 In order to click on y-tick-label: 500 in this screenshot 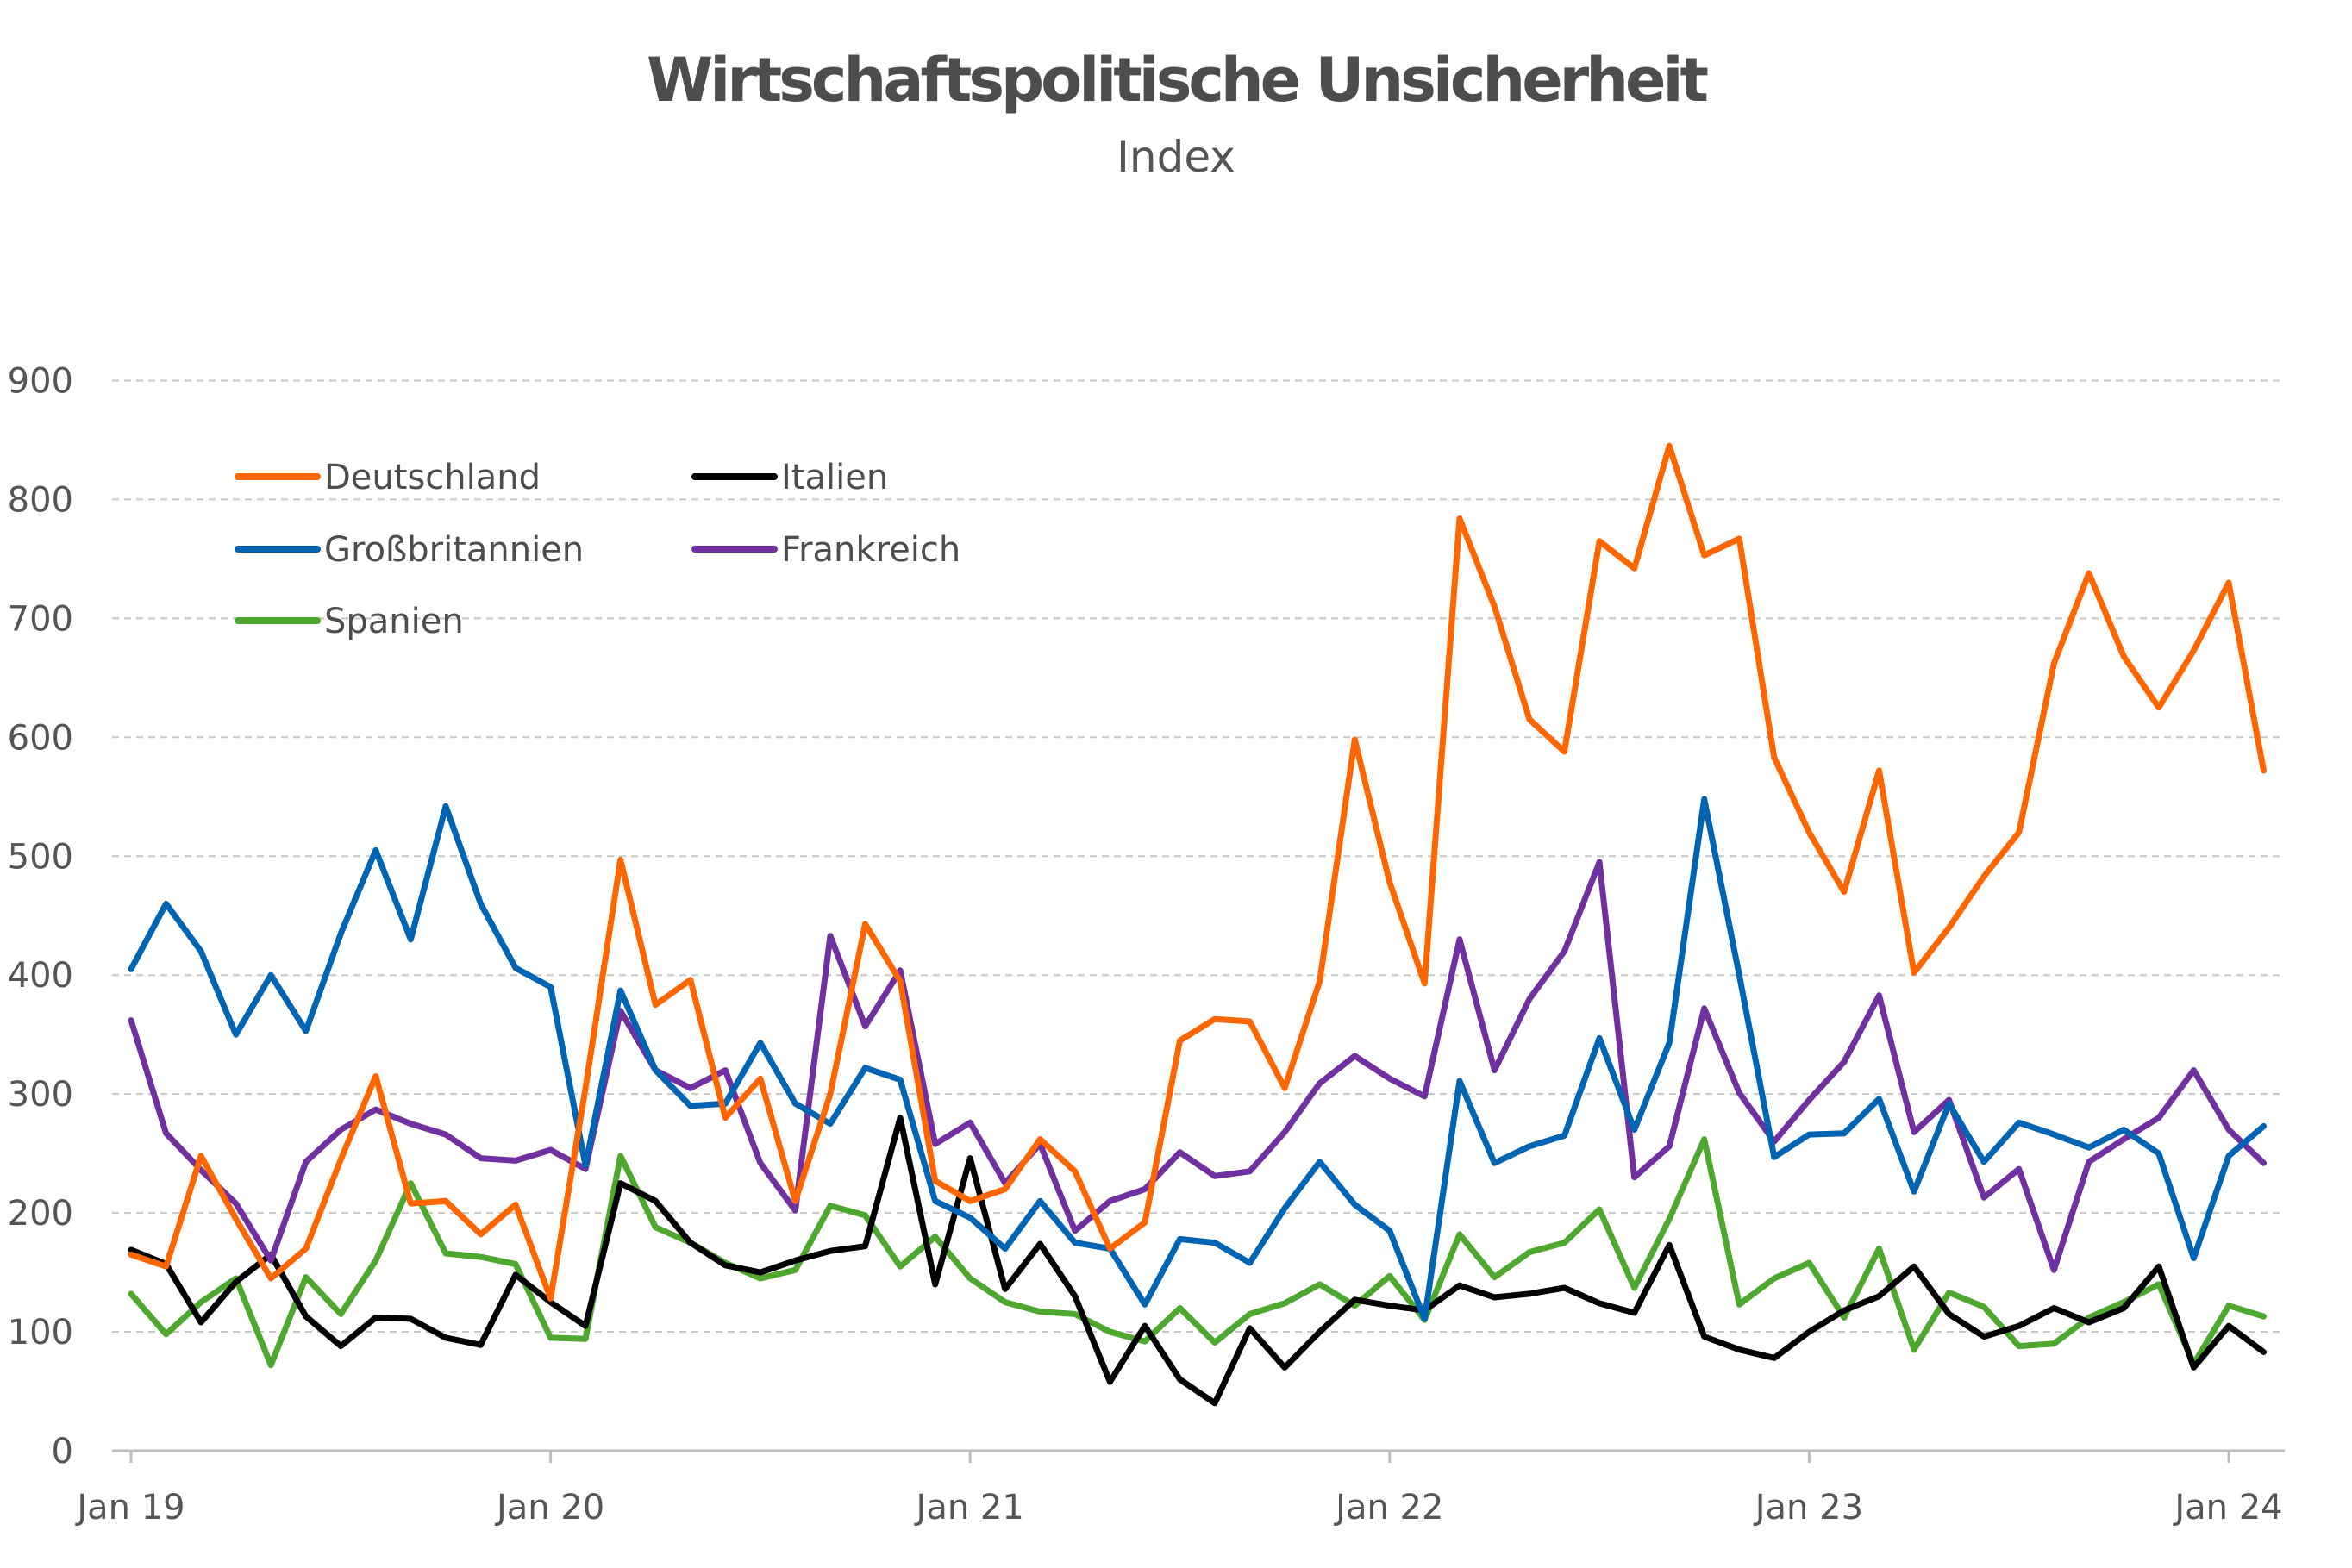, I will do `click(41, 857)`.